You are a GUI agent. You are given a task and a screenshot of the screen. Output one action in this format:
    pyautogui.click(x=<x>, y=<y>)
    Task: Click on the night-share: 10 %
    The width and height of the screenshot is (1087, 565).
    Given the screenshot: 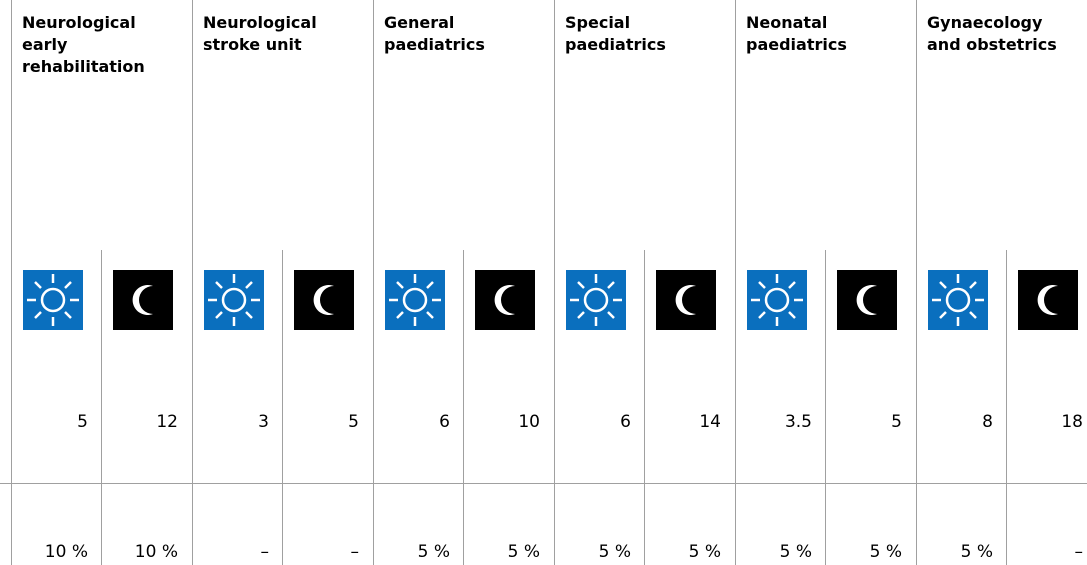 What is the action you would take?
    pyautogui.click(x=156, y=552)
    